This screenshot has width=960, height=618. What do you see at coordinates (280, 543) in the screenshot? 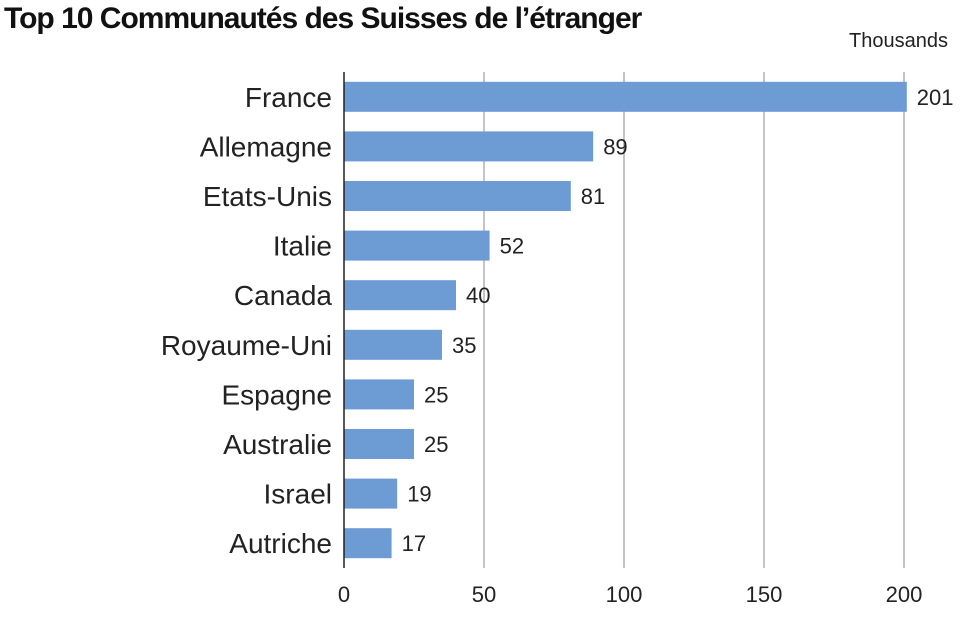
I see `category-label: Autriche` at bounding box center [280, 543].